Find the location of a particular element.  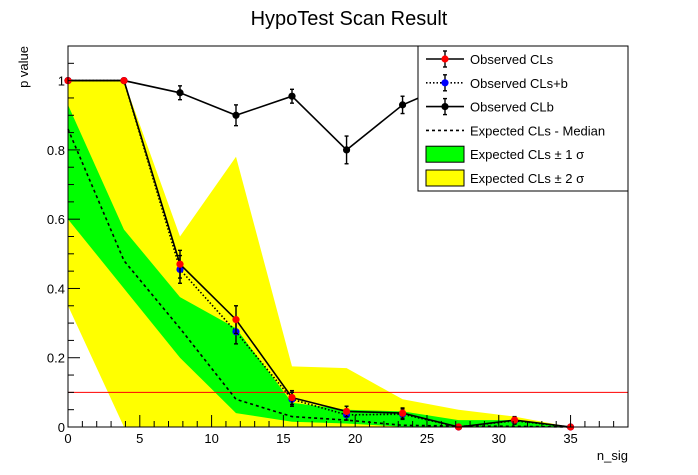

y-tick-label: 1 is located at coordinates (61, 81).